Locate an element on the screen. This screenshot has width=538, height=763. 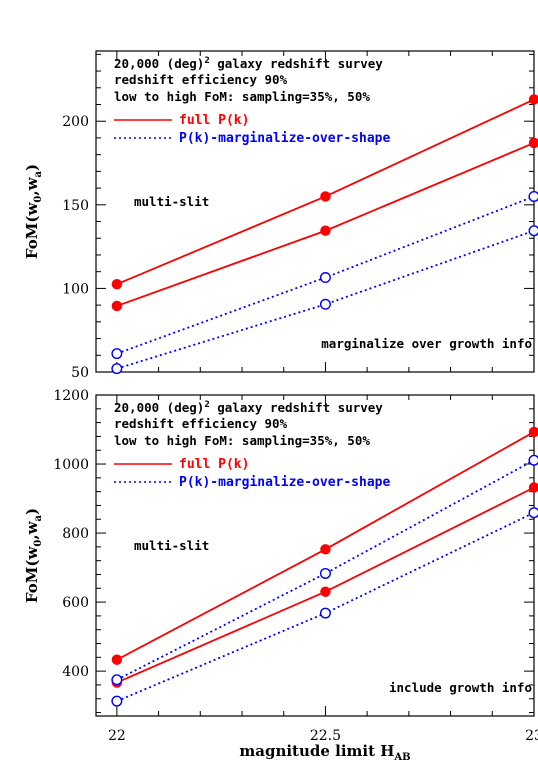
x-tick-label: 22 is located at coordinates (117, 736).